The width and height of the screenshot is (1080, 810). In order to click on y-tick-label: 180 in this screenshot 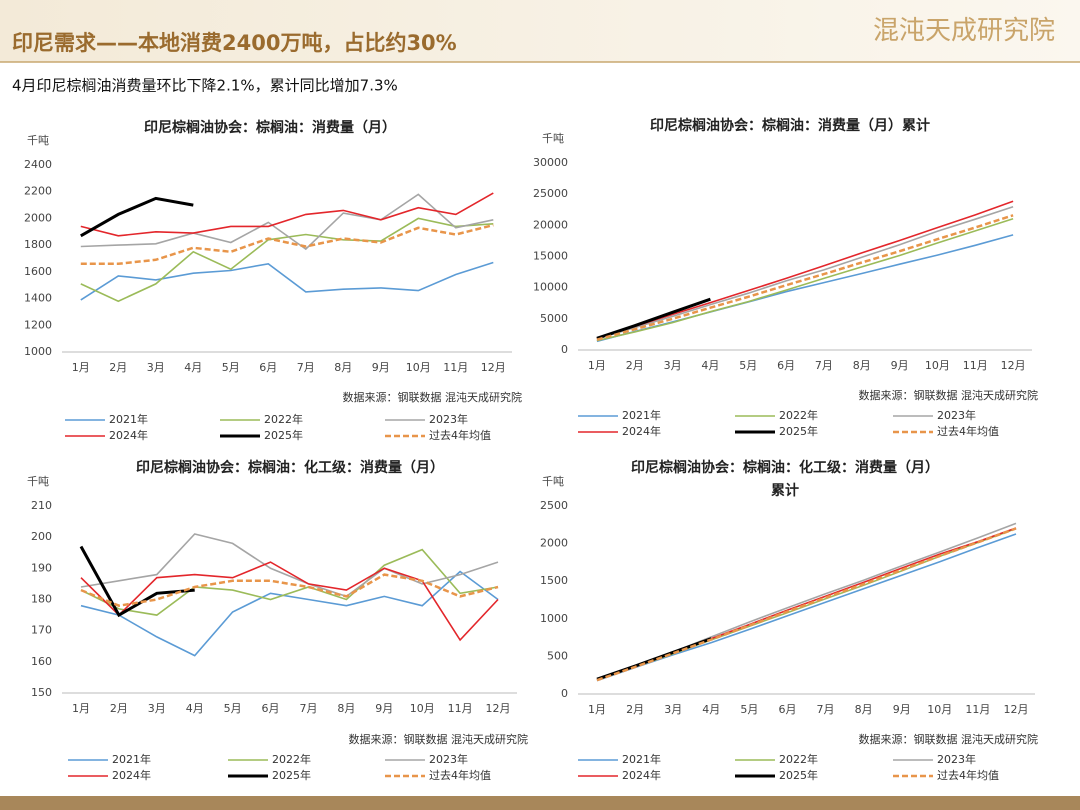, I will do `click(41, 599)`.